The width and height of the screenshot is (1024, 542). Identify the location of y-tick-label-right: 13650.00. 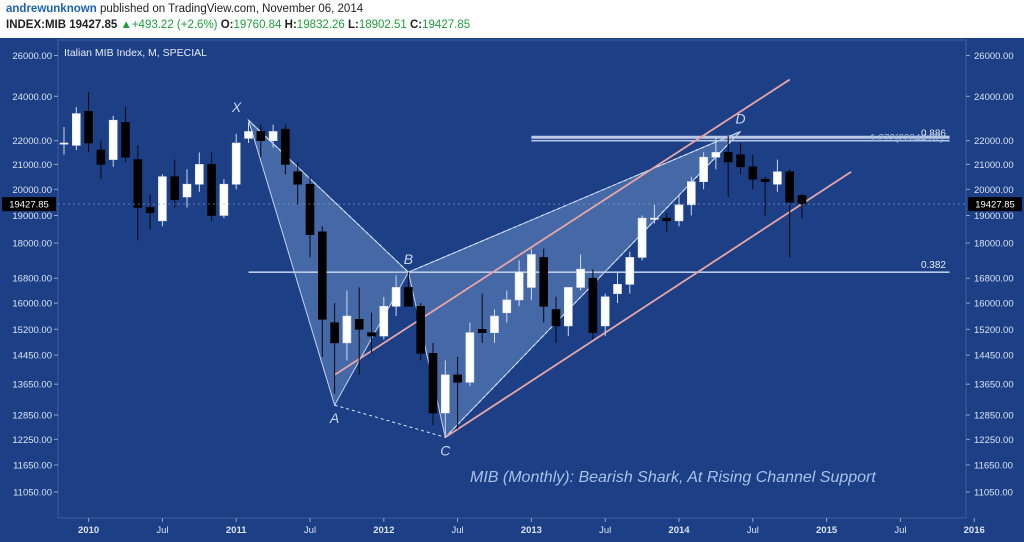
(994, 385).